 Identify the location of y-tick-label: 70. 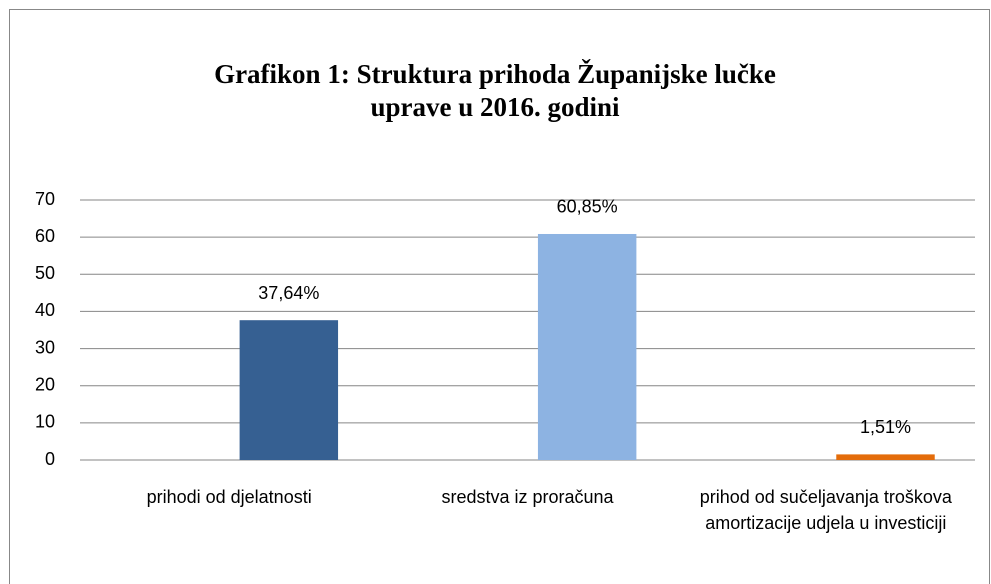
(45, 199).